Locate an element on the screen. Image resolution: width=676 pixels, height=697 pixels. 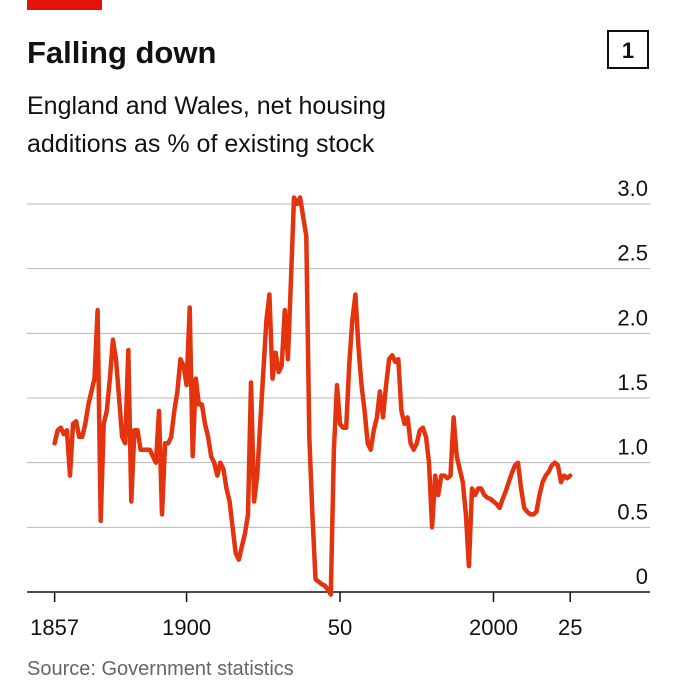
x-tick-label: 1857 is located at coordinates (54, 627).